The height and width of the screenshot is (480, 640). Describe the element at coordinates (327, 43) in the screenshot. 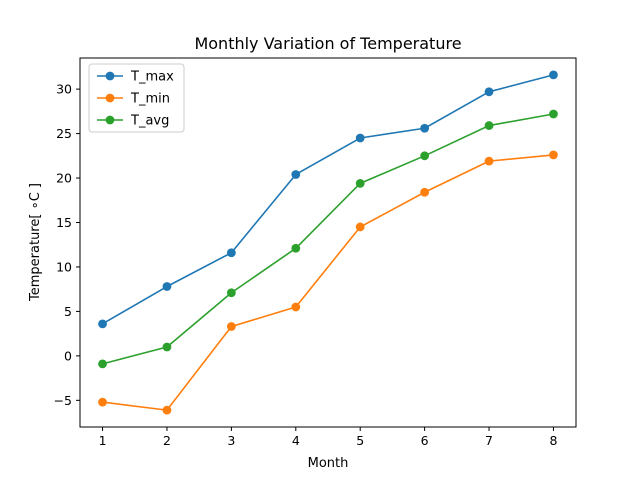

I see `chart-title: Monthly Variation of Temperature` at that location.